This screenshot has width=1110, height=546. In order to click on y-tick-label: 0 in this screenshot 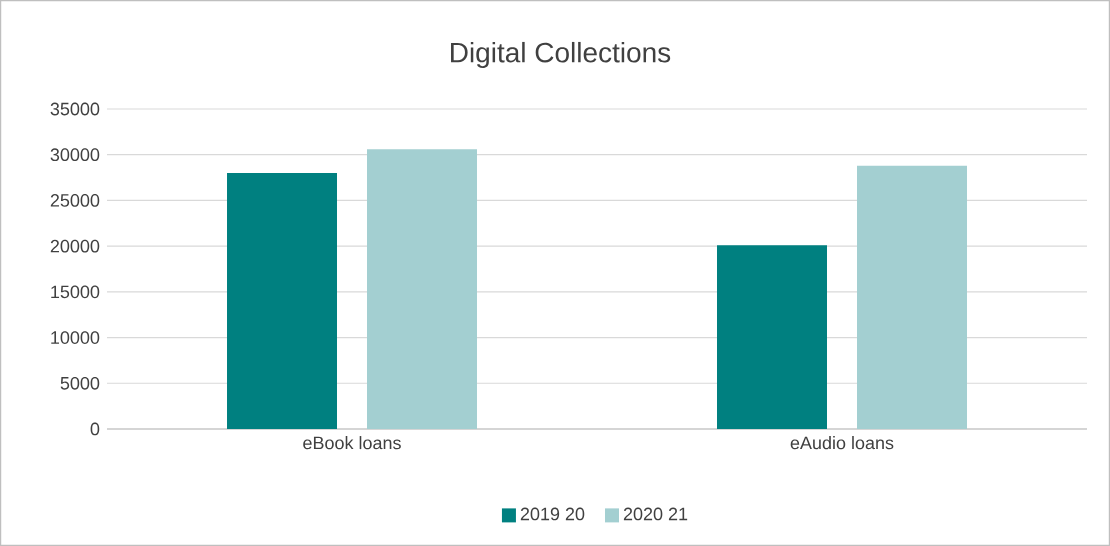, I will do `click(95, 429)`.